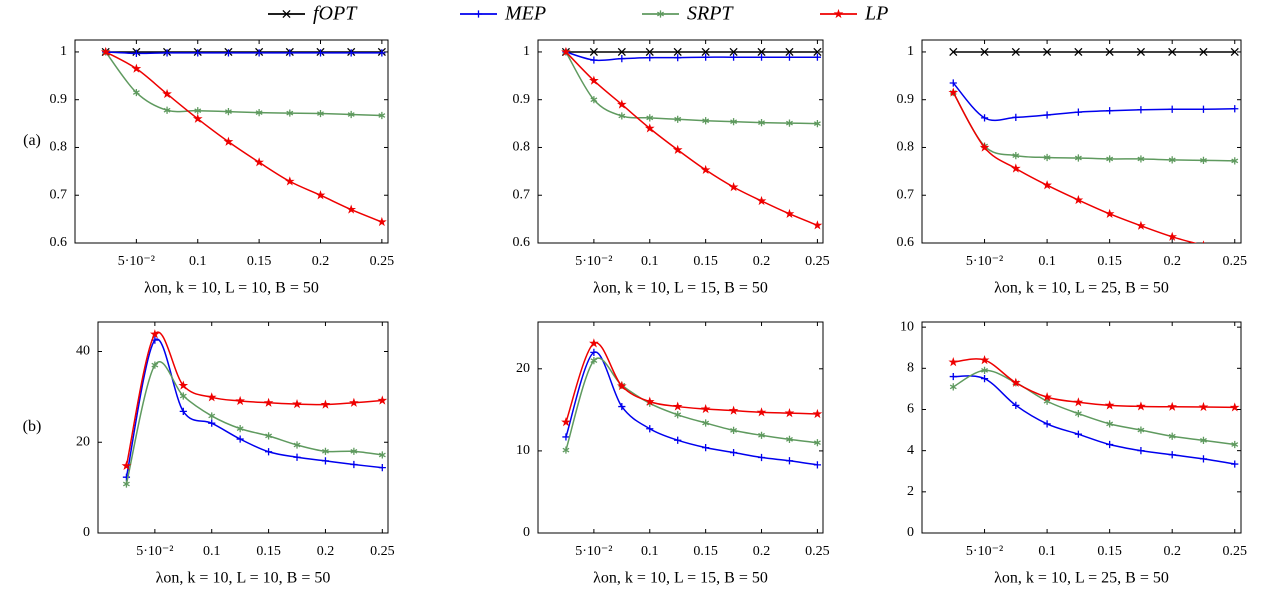  What do you see at coordinates (59, 242) in the screenshot?
I see `y-tick-label: 0.6` at bounding box center [59, 242].